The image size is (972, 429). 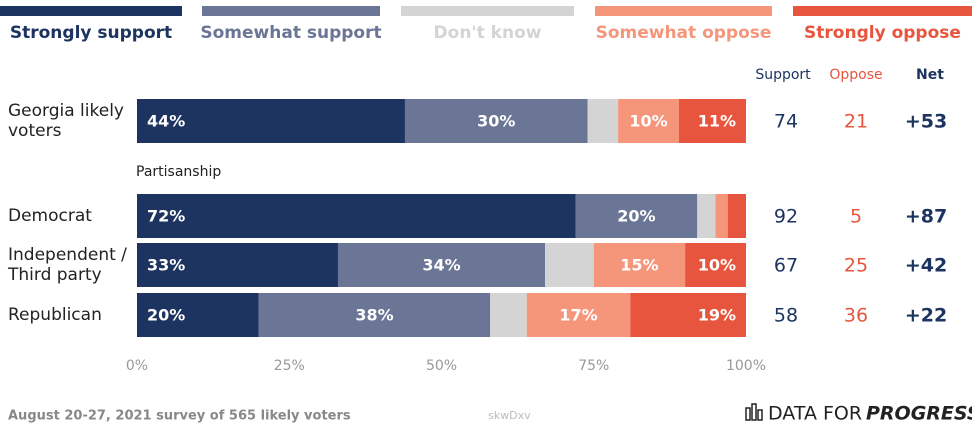 What do you see at coordinates (786, 316) in the screenshot?
I see `support-value: 58` at bounding box center [786, 316].